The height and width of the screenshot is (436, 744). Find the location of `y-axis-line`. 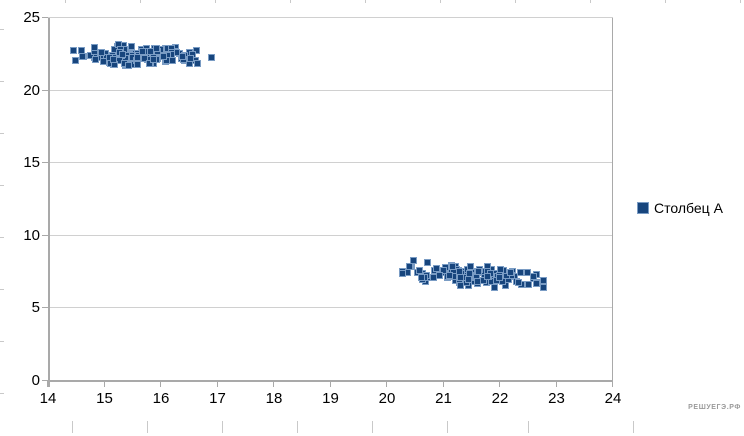

y-axis-line is located at coordinates (49, 202).